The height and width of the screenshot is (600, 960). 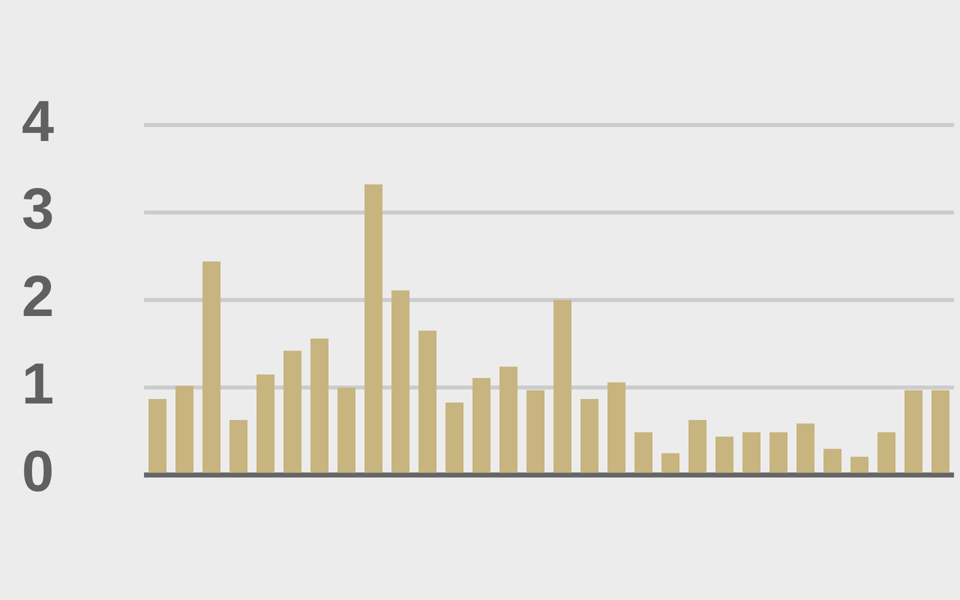 I want to click on y-tick-label: 1, so click(x=38, y=384).